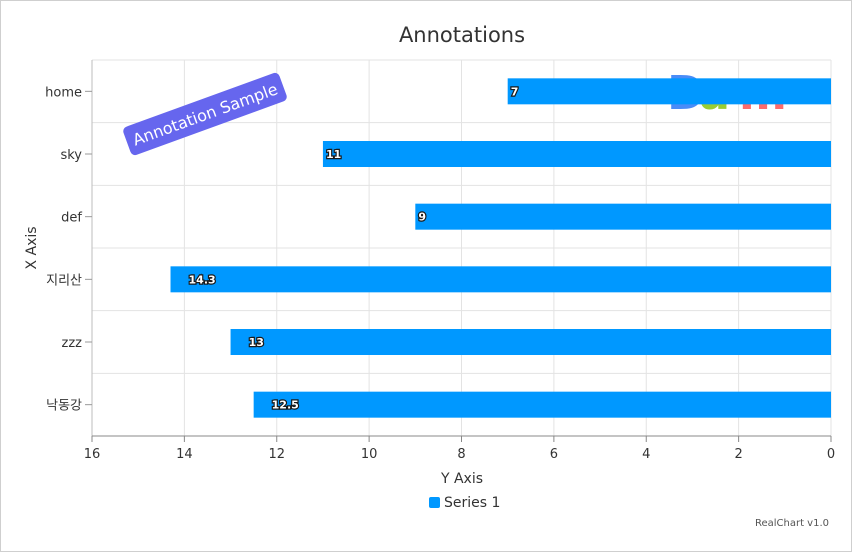  Describe the element at coordinates (791, 523) in the screenshot. I see `credits-text: RealChart v1.0` at that location.